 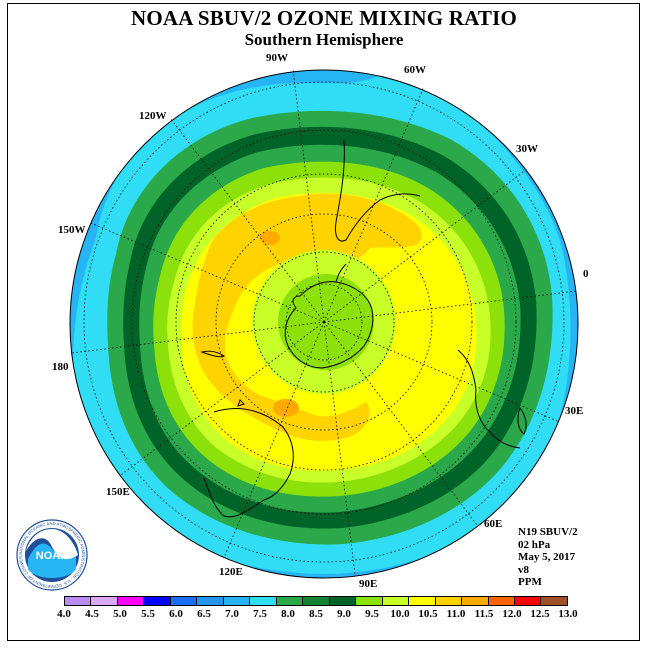 What do you see at coordinates (212, 354) in the screenshot?
I see `coastline-new-zealand` at bounding box center [212, 354].